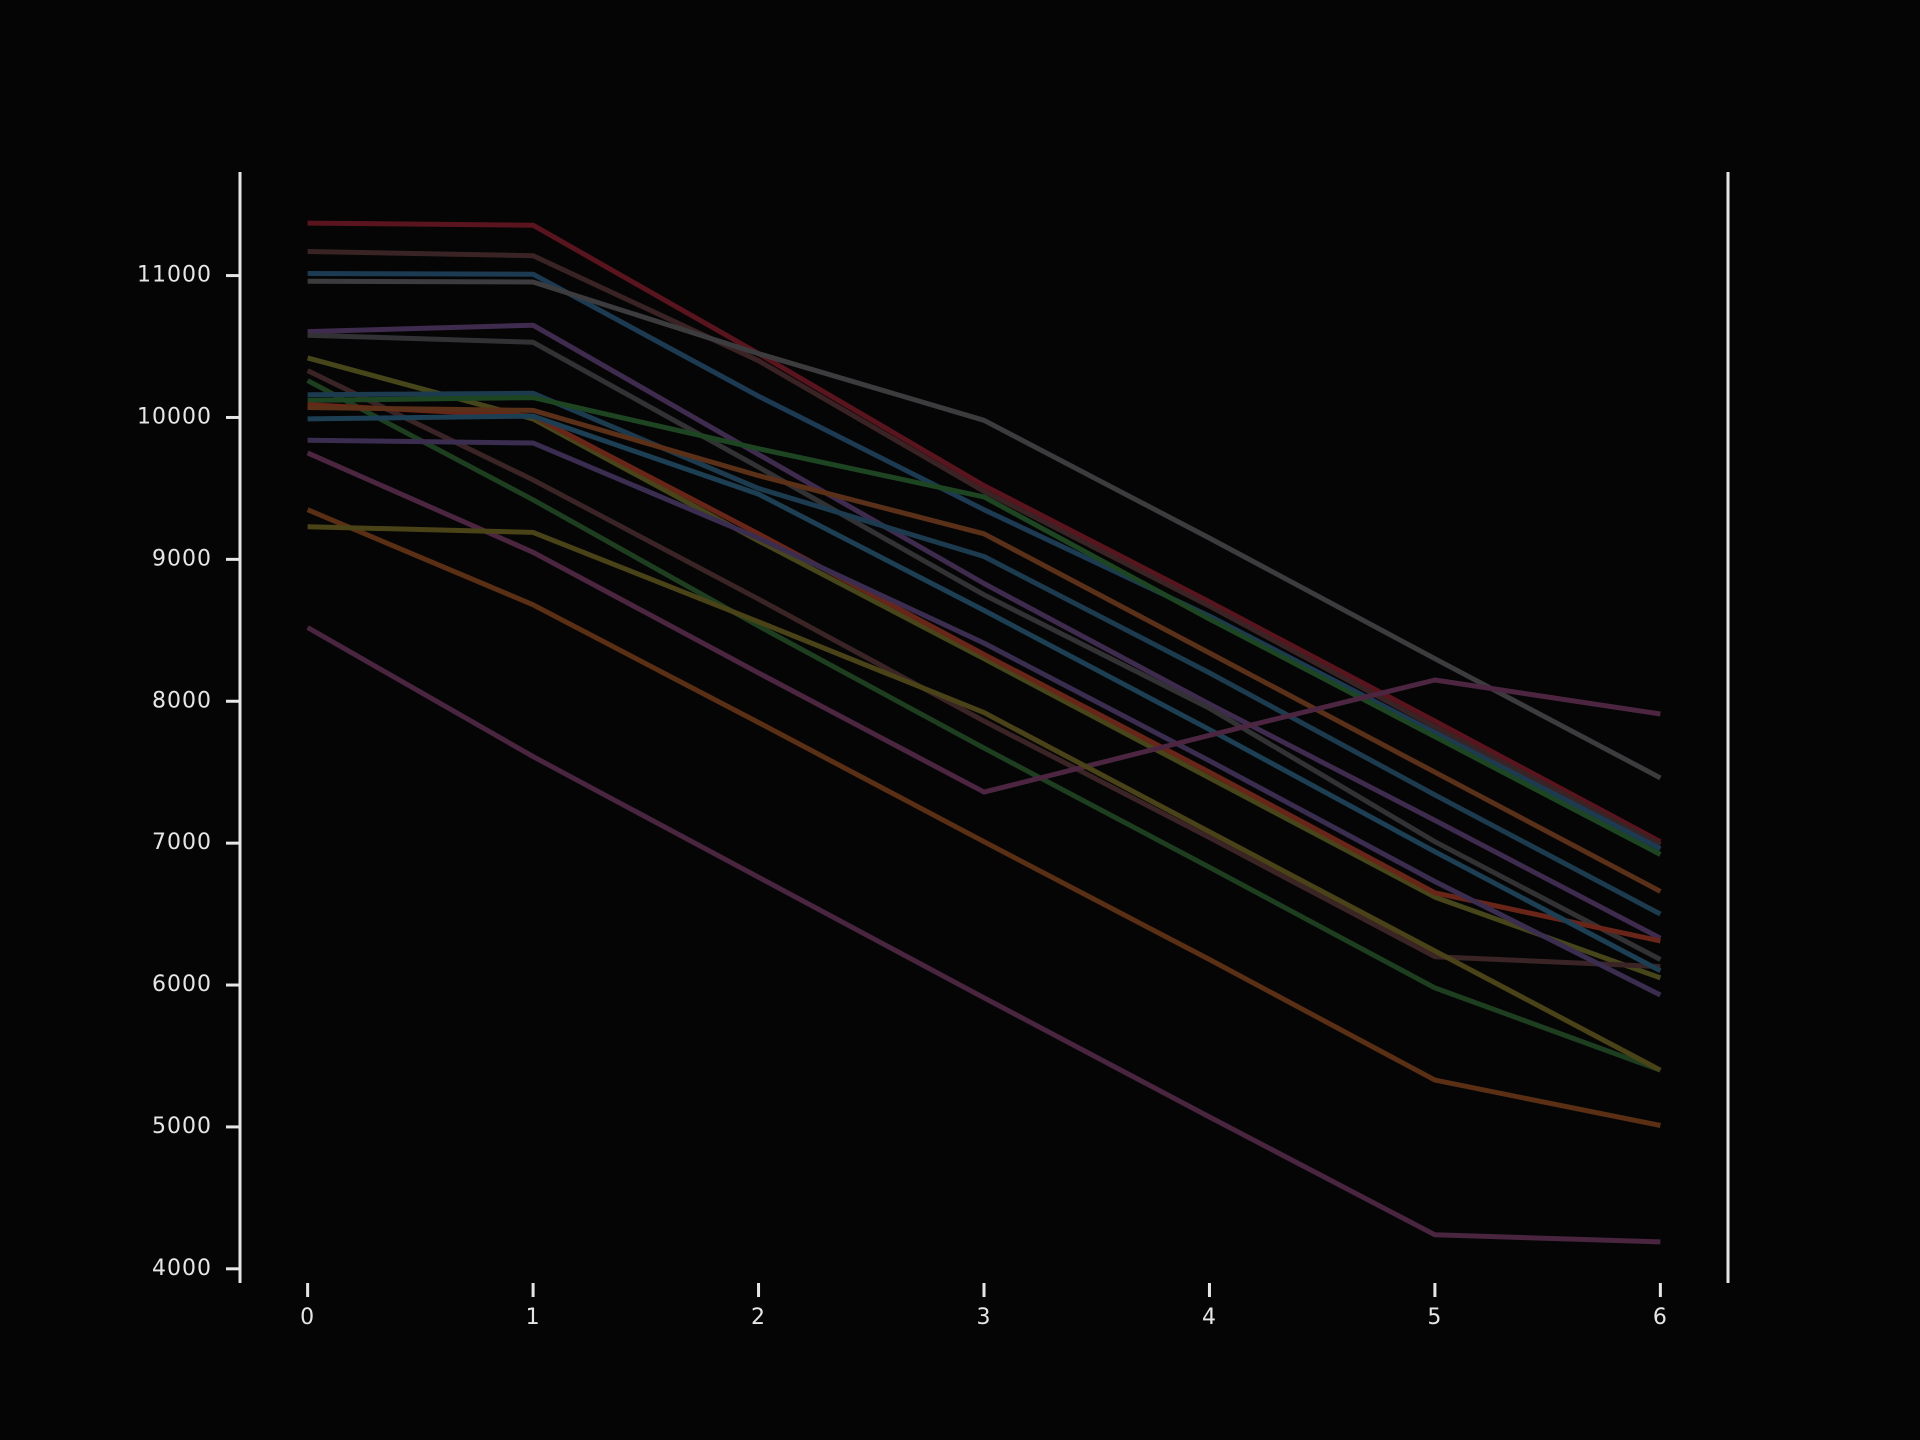 Image resolution: width=1920 pixels, height=1440 pixels. I want to click on y-tick-label: 9000, so click(182, 558).